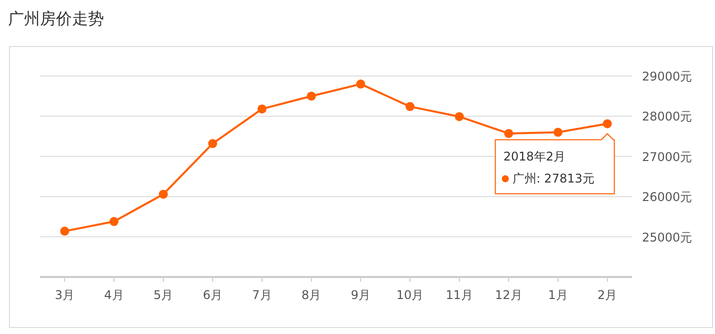 The height and width of the screenshot is (334, 715). I want to click on y-tick-label: 27000元, so click(667, 157).